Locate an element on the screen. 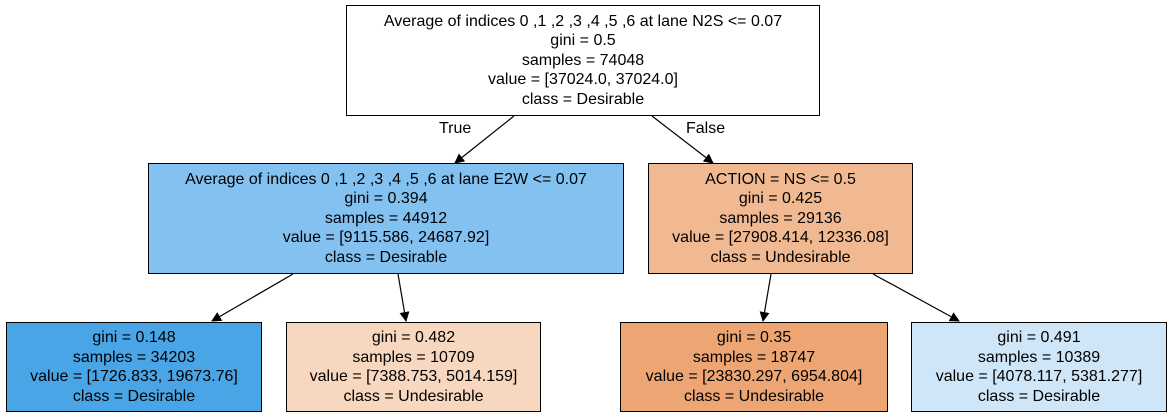 This screenshot has width=1171, height=419. node-leaf1-class: class = Desirable is located at coordinates (134, 396).